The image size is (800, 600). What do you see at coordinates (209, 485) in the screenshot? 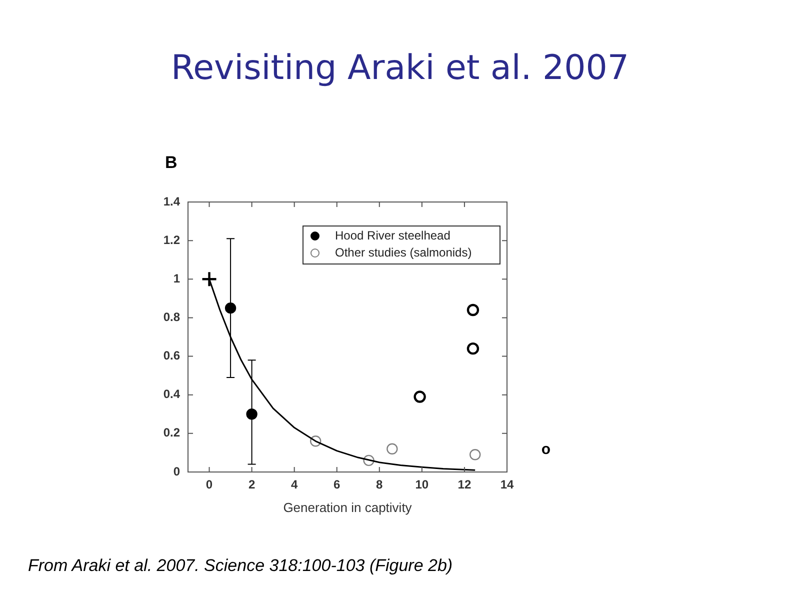
I see `x-tick-label: 0` at bounding box center [209, 485].